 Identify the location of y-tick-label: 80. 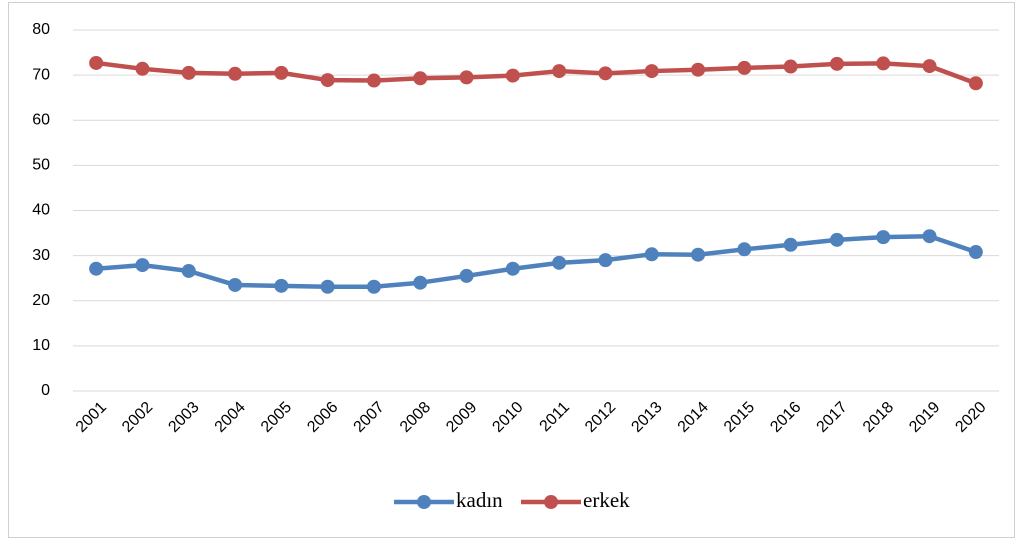
(41, 29).